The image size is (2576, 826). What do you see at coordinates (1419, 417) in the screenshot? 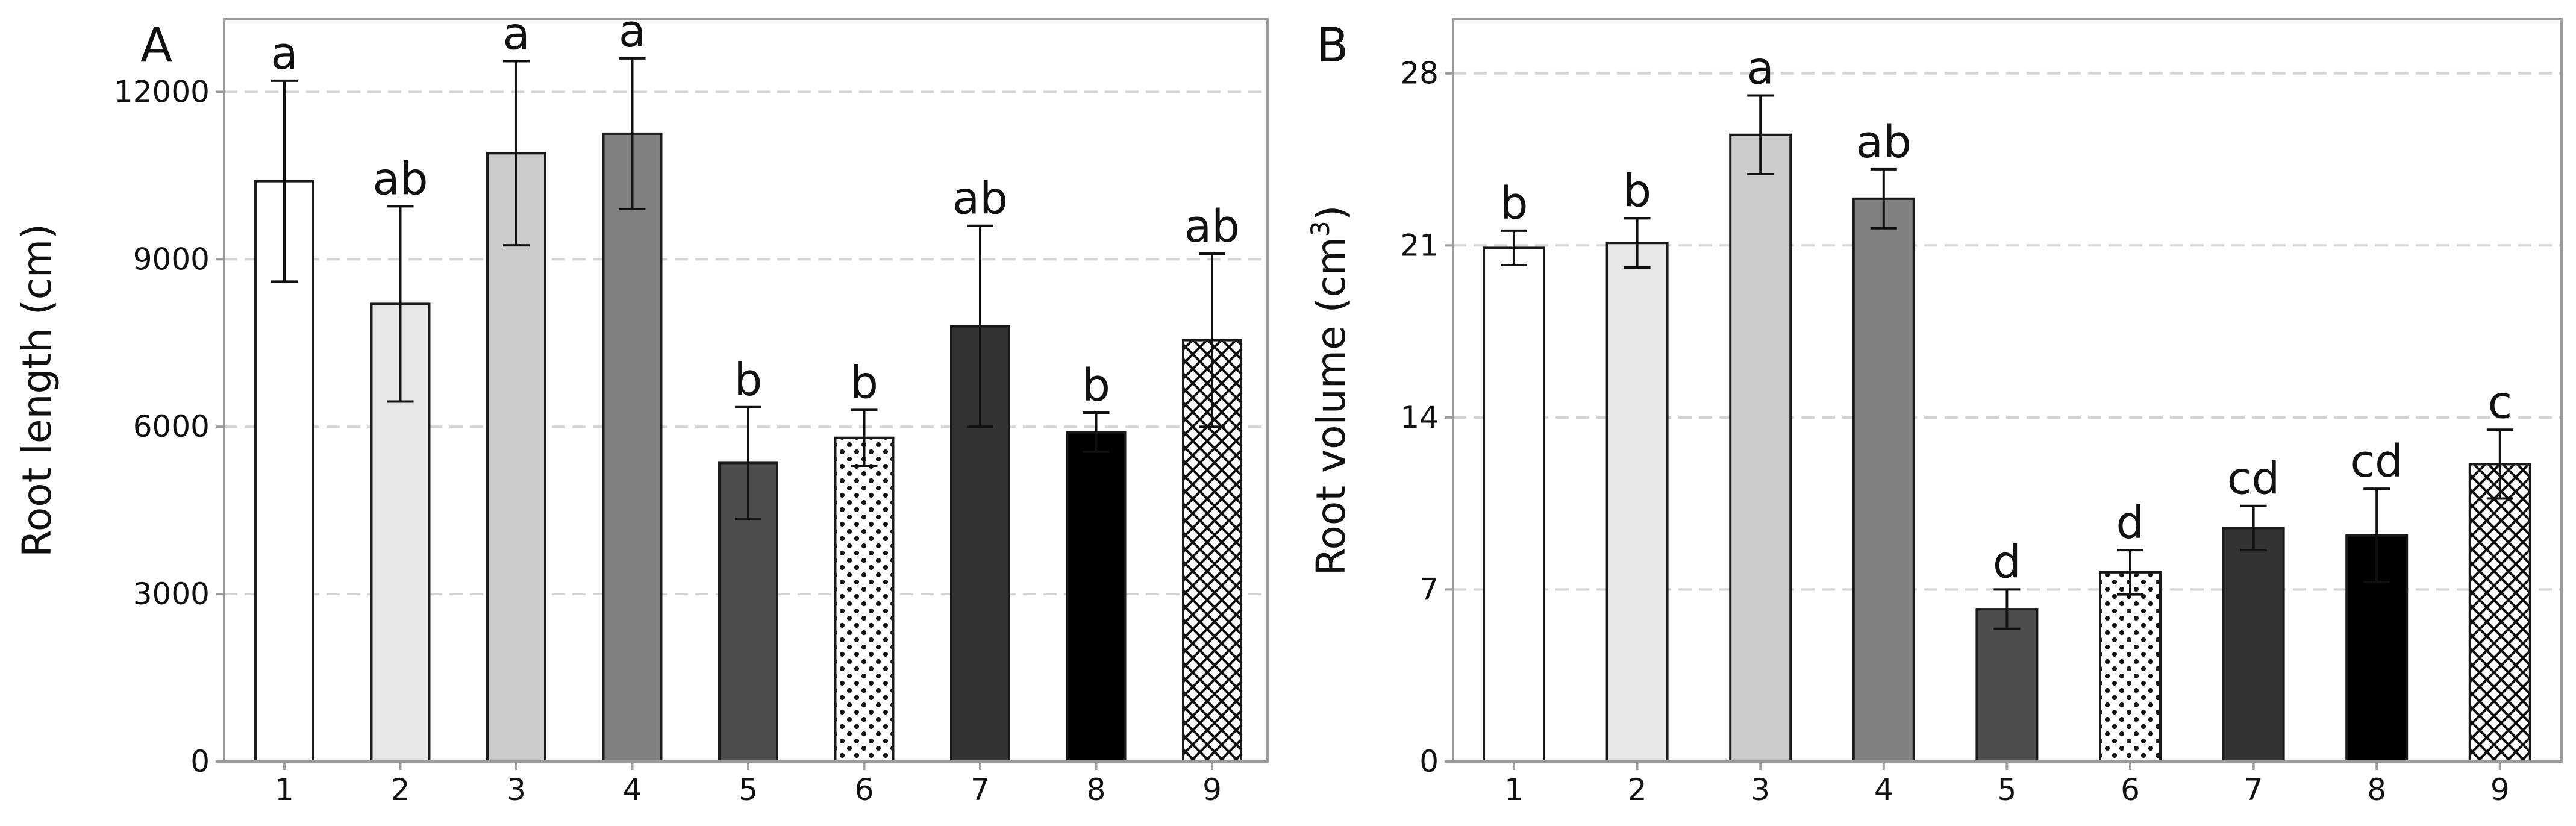
I see `y-tick-label: 14` at bounding box center [1419, 417].